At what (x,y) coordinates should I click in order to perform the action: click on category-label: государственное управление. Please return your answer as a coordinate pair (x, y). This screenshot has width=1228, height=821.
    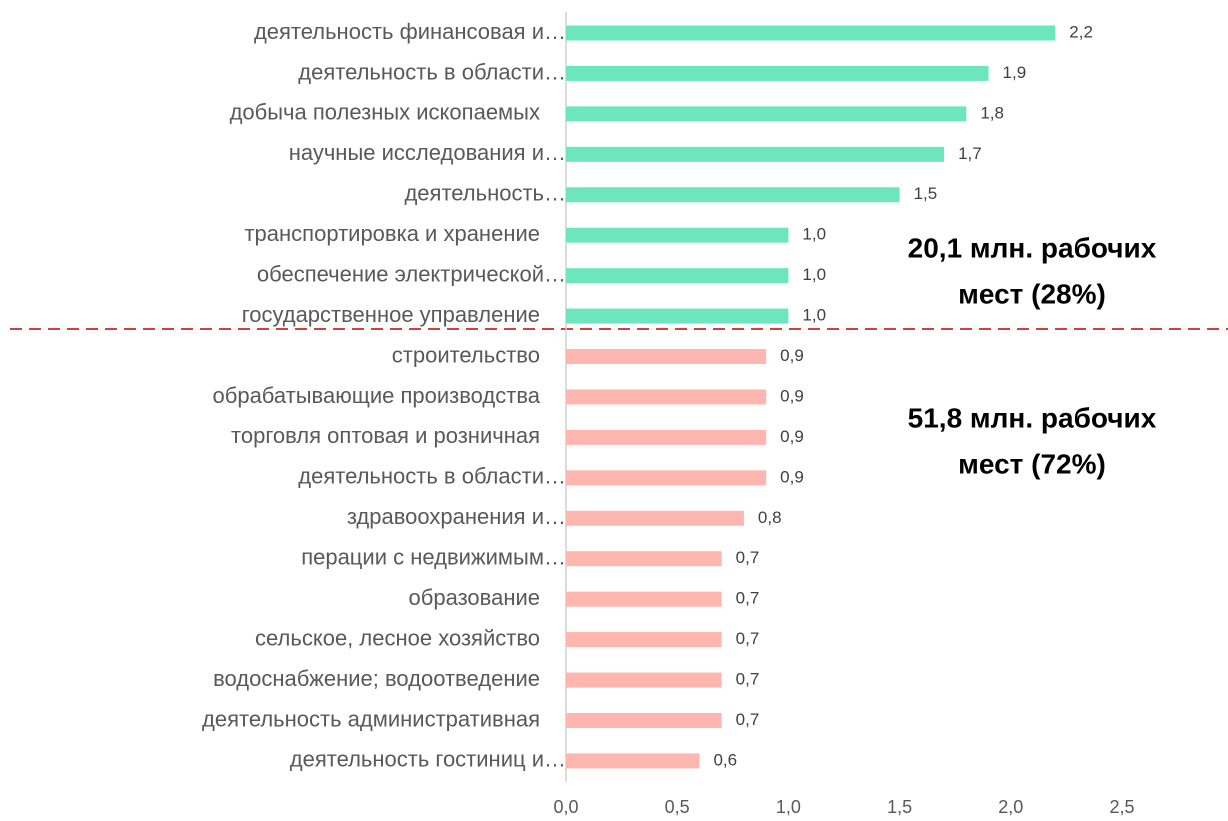
    Looking at the image, I should click on (391, 314).